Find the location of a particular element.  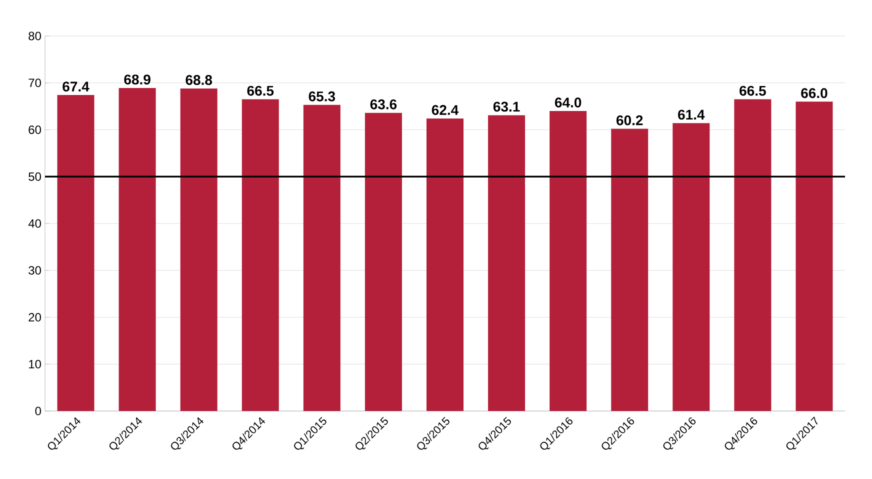

data-label: 67.4 is located at coordinates (76, 87).